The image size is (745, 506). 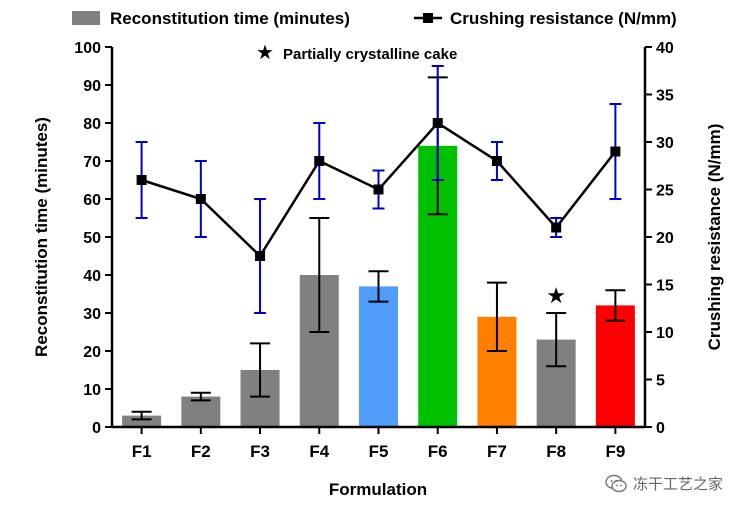 What do you see at coordinates (200, 199) in the screenshot?
I see `line-point-F2` at bounding box center [200, 199].